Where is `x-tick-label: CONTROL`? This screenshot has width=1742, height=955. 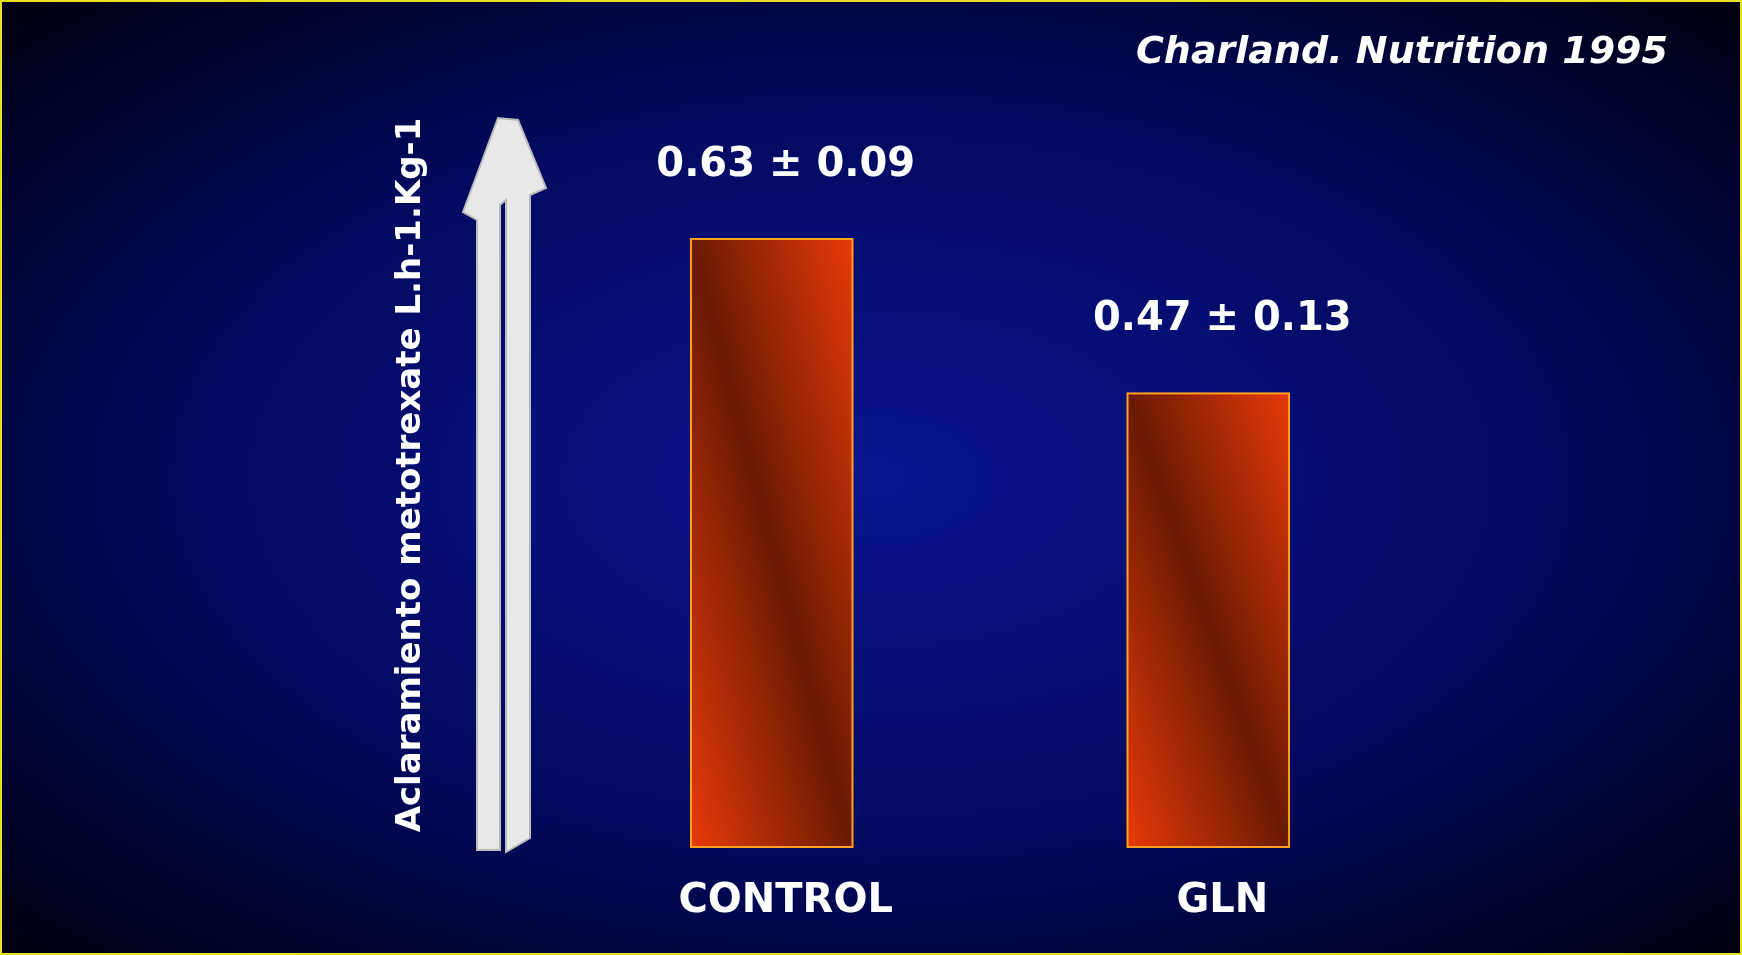 x-tick-label: CONTROL is located at coordinates (785, 898).